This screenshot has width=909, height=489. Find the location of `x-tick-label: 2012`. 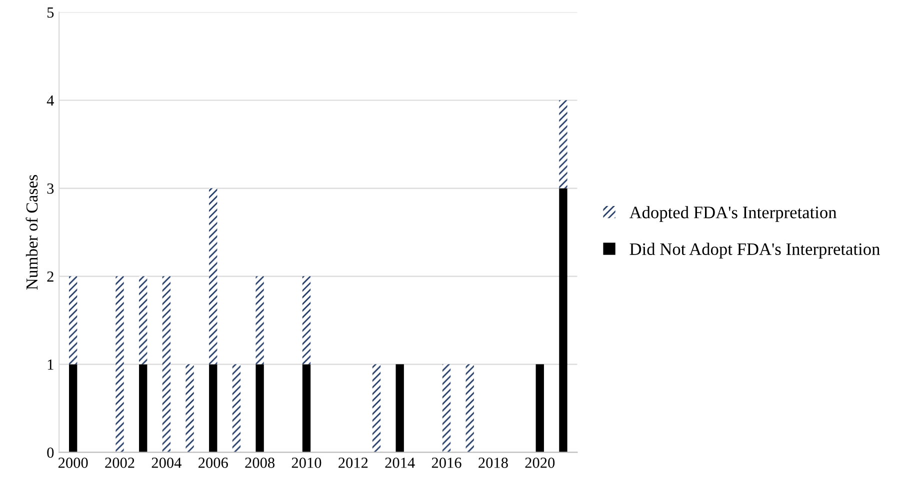

x-tick-label: 2012 is located at coordinates (353, 463).